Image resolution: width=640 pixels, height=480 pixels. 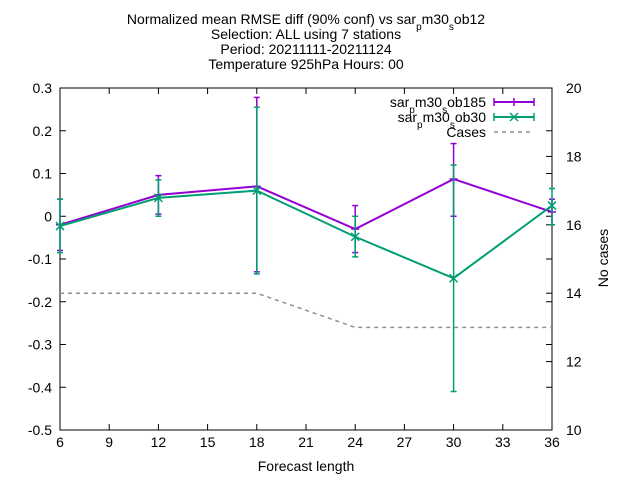 I want to click on legend-item: sarpm30sob185, so click(x=462, y=105).